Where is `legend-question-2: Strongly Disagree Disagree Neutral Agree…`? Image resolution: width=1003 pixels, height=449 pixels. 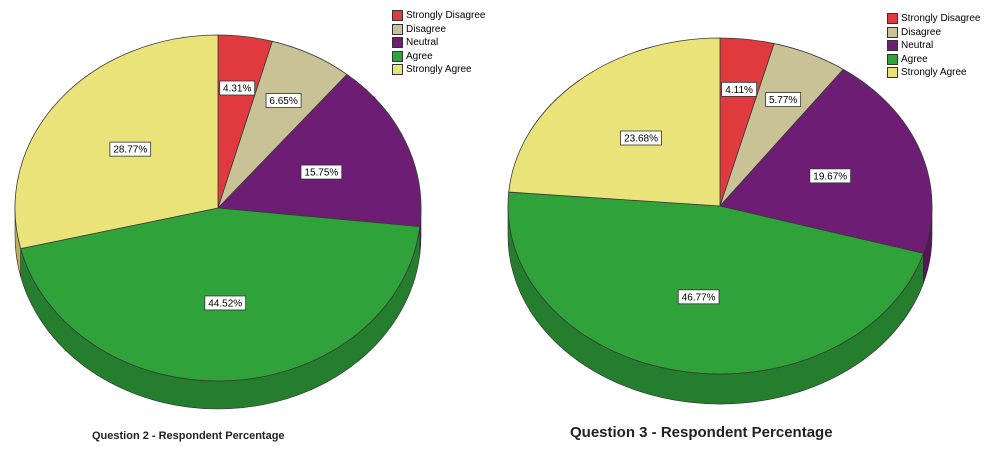
legend-question-2: Strongly Disagree Disagree Neutral Agree… is located at coordinates (438, 43).